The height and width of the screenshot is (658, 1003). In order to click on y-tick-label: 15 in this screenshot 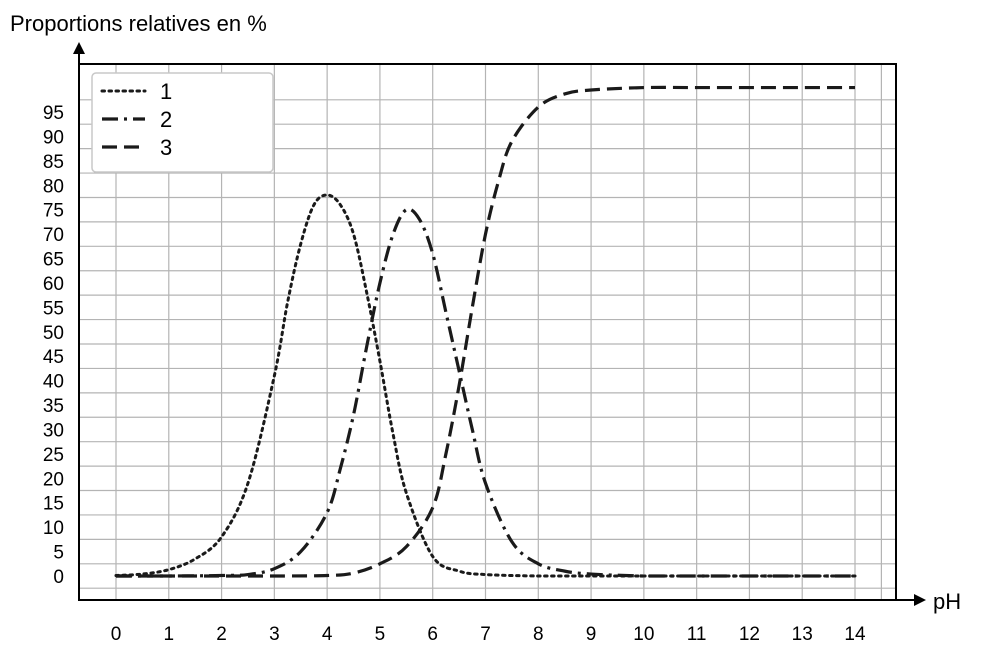, I will do `click(53, 504)`.